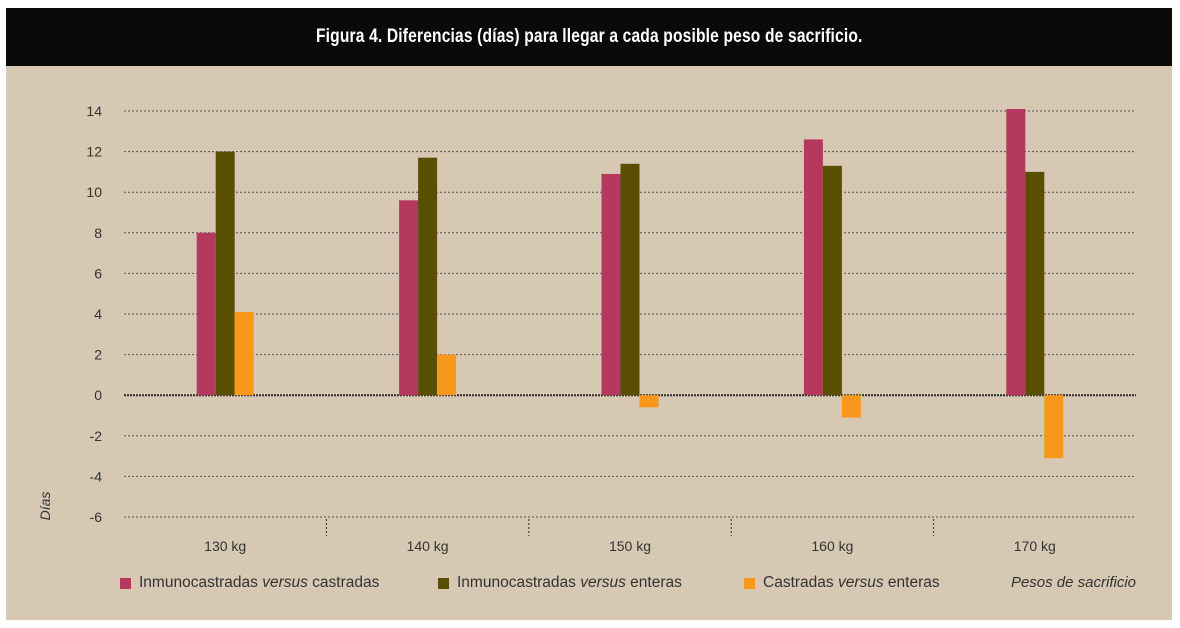 The width and height of the screenshot is (1180, 628). I want to click on x-tick-label: 150 kg, so click(630, 546).